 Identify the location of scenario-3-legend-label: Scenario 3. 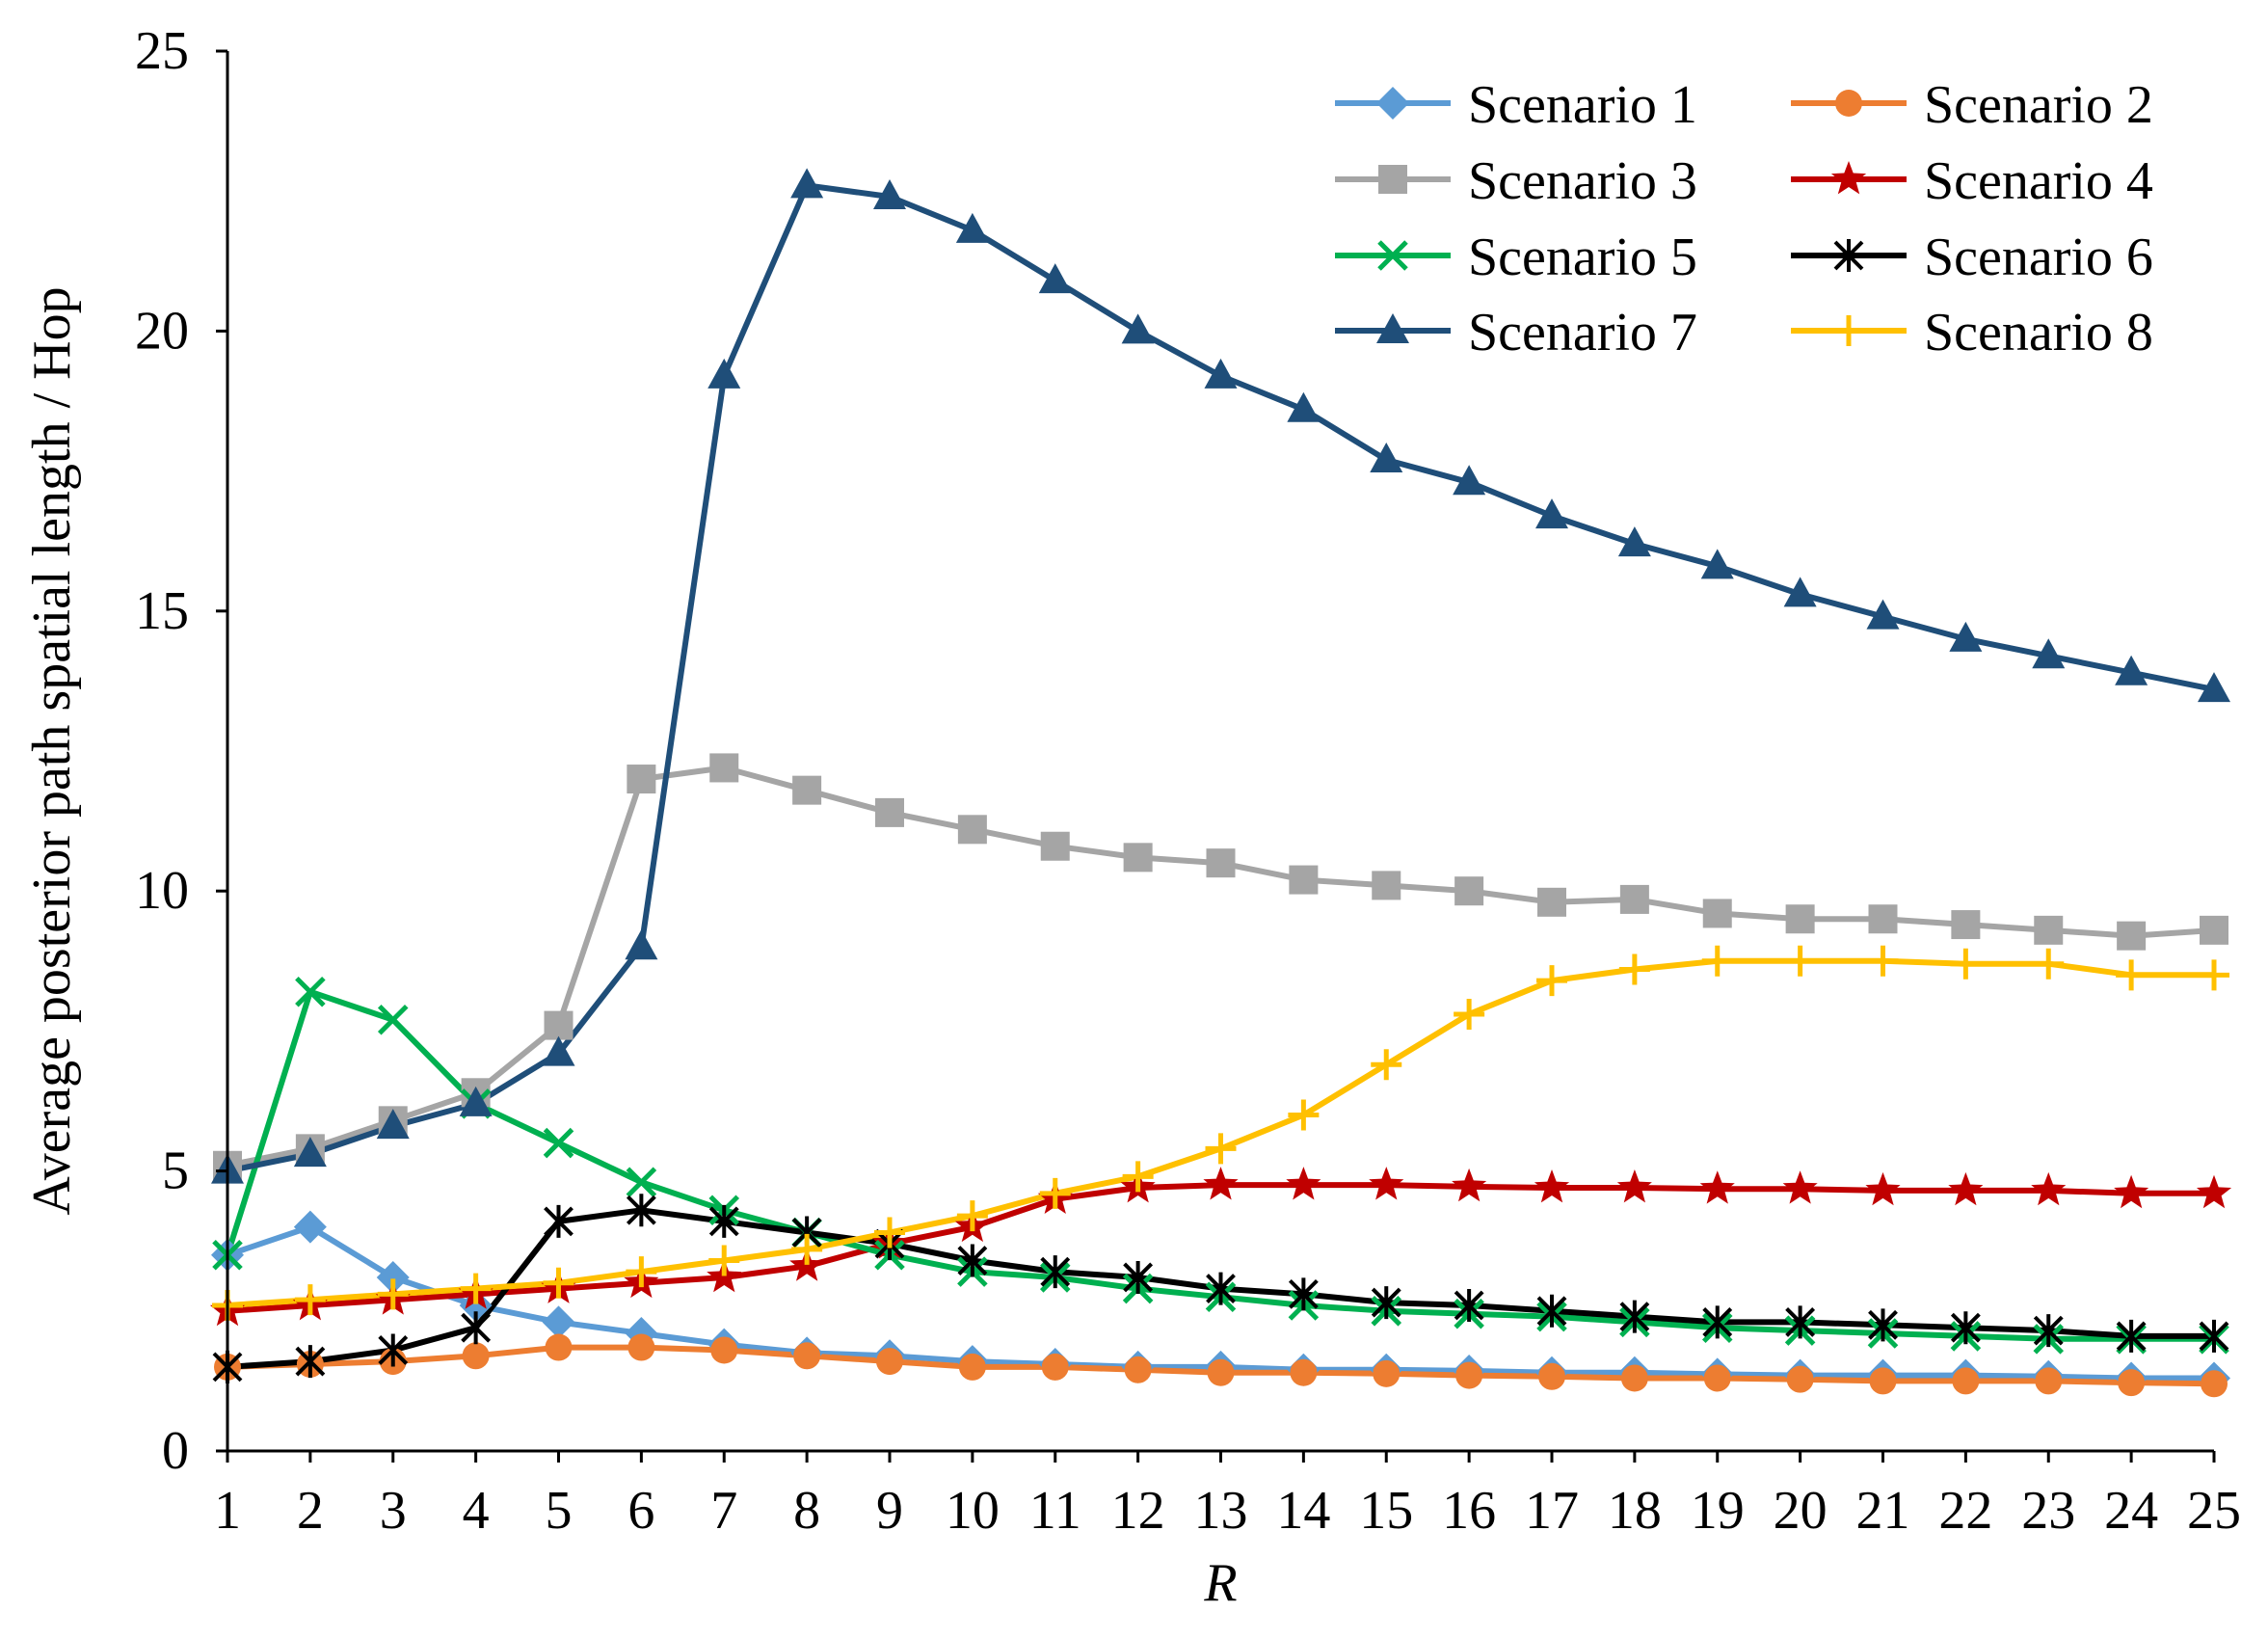
(1582, 181).